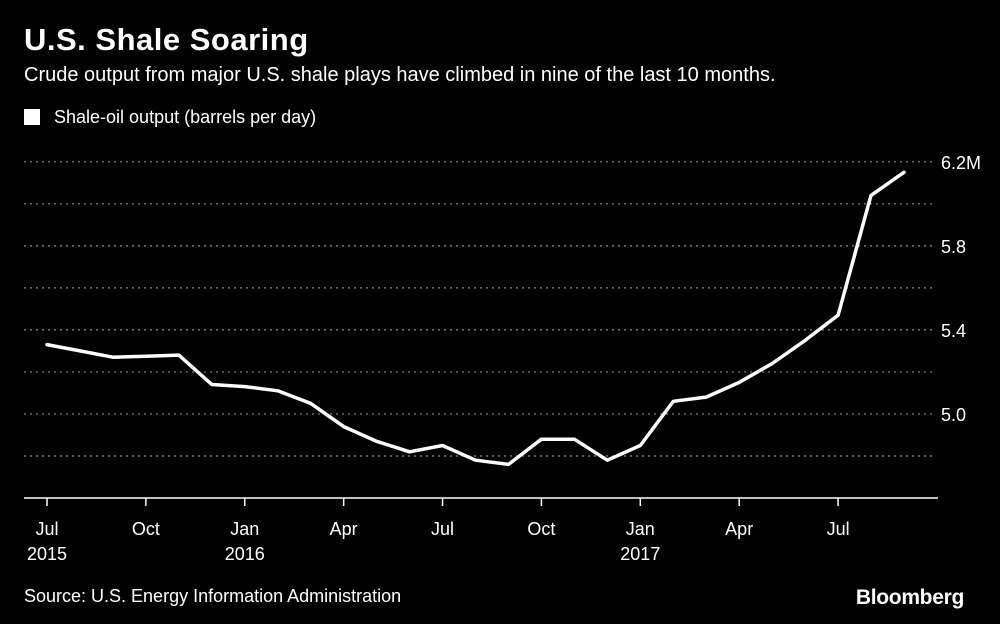 This screenshot has height=624, width=1000. What do you see at coordinates (47, 554) in the screenshot?
I see `x-tick-year-label: 2015` at bounding box center [47, 554].